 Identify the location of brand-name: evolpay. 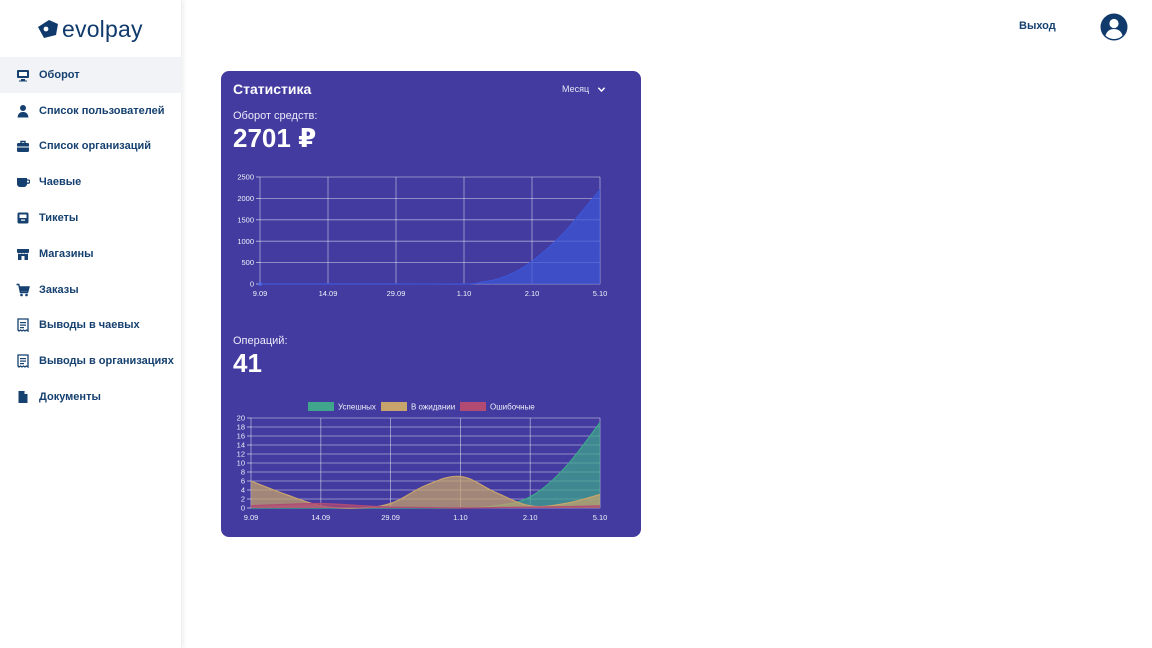
(102, 28).